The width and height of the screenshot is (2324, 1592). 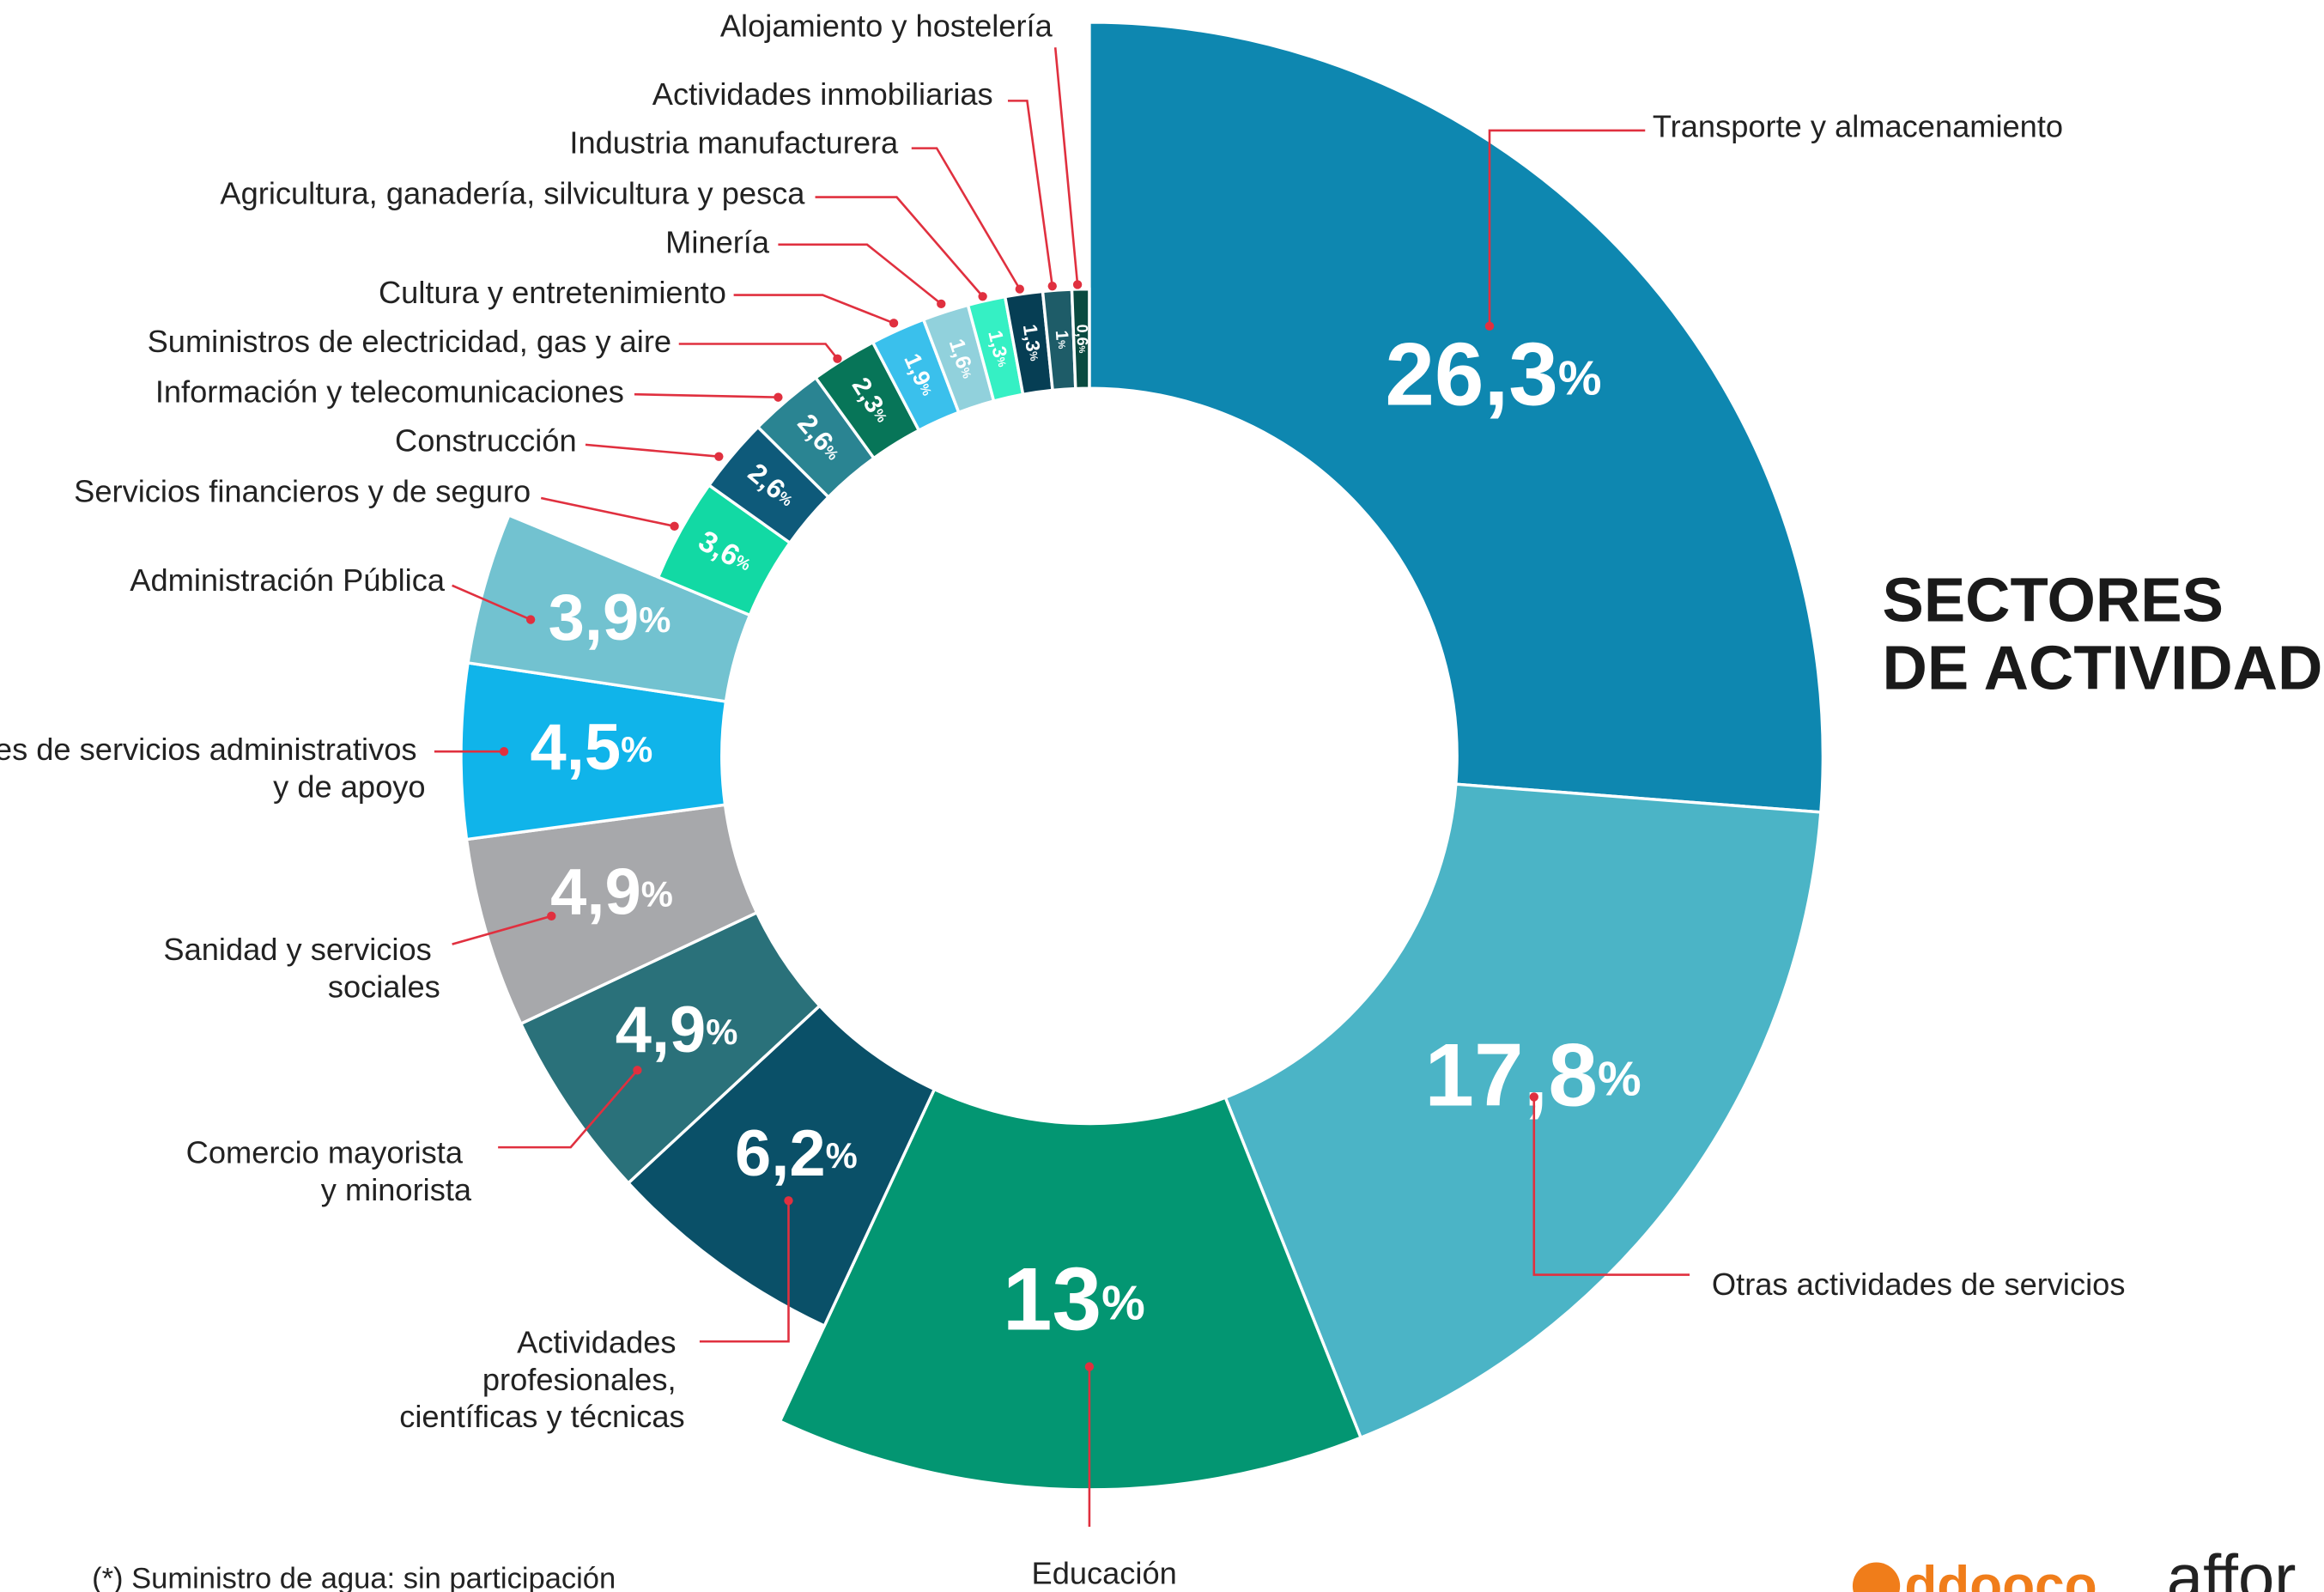 I want to click on category-label: Alojamiento y hostelería, so click(x=886, y=25).